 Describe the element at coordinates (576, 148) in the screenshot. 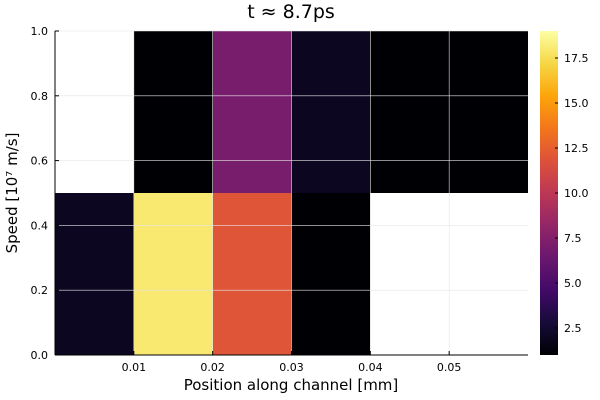

I see `colorbar-tick-label: 12.5` at that location.